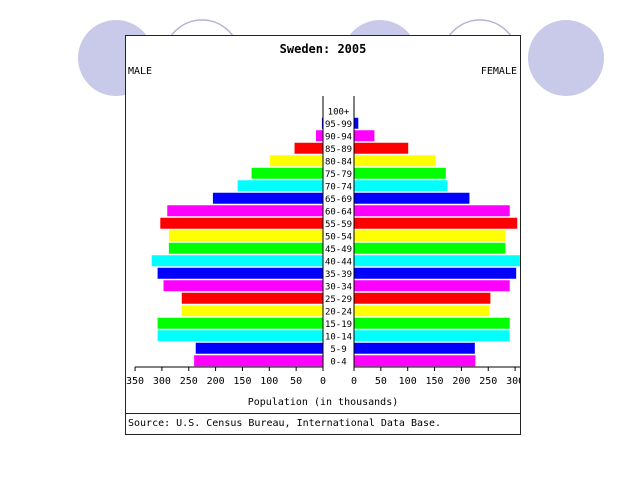  I want to click on age-label-55-59: 55-59, so click(338, 225).